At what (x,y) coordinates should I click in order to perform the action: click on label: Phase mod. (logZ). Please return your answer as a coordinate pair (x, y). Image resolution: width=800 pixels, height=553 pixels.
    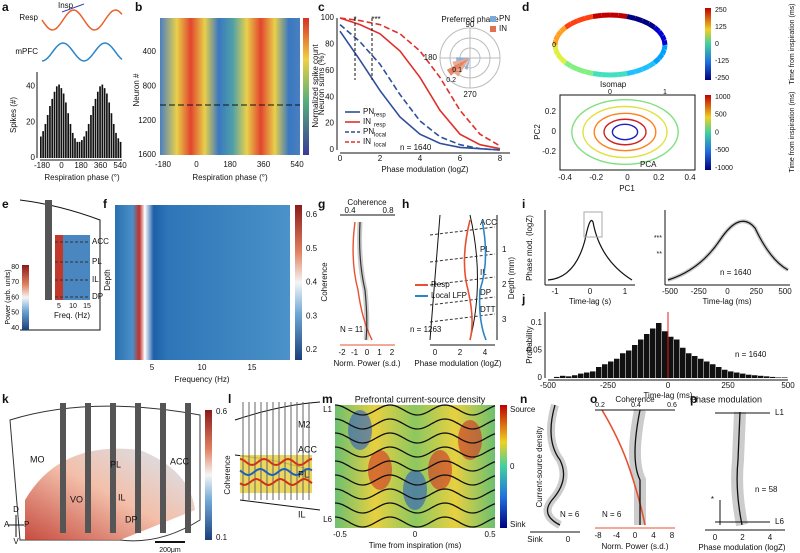
    Looking at the image, I should click on (529, 248).